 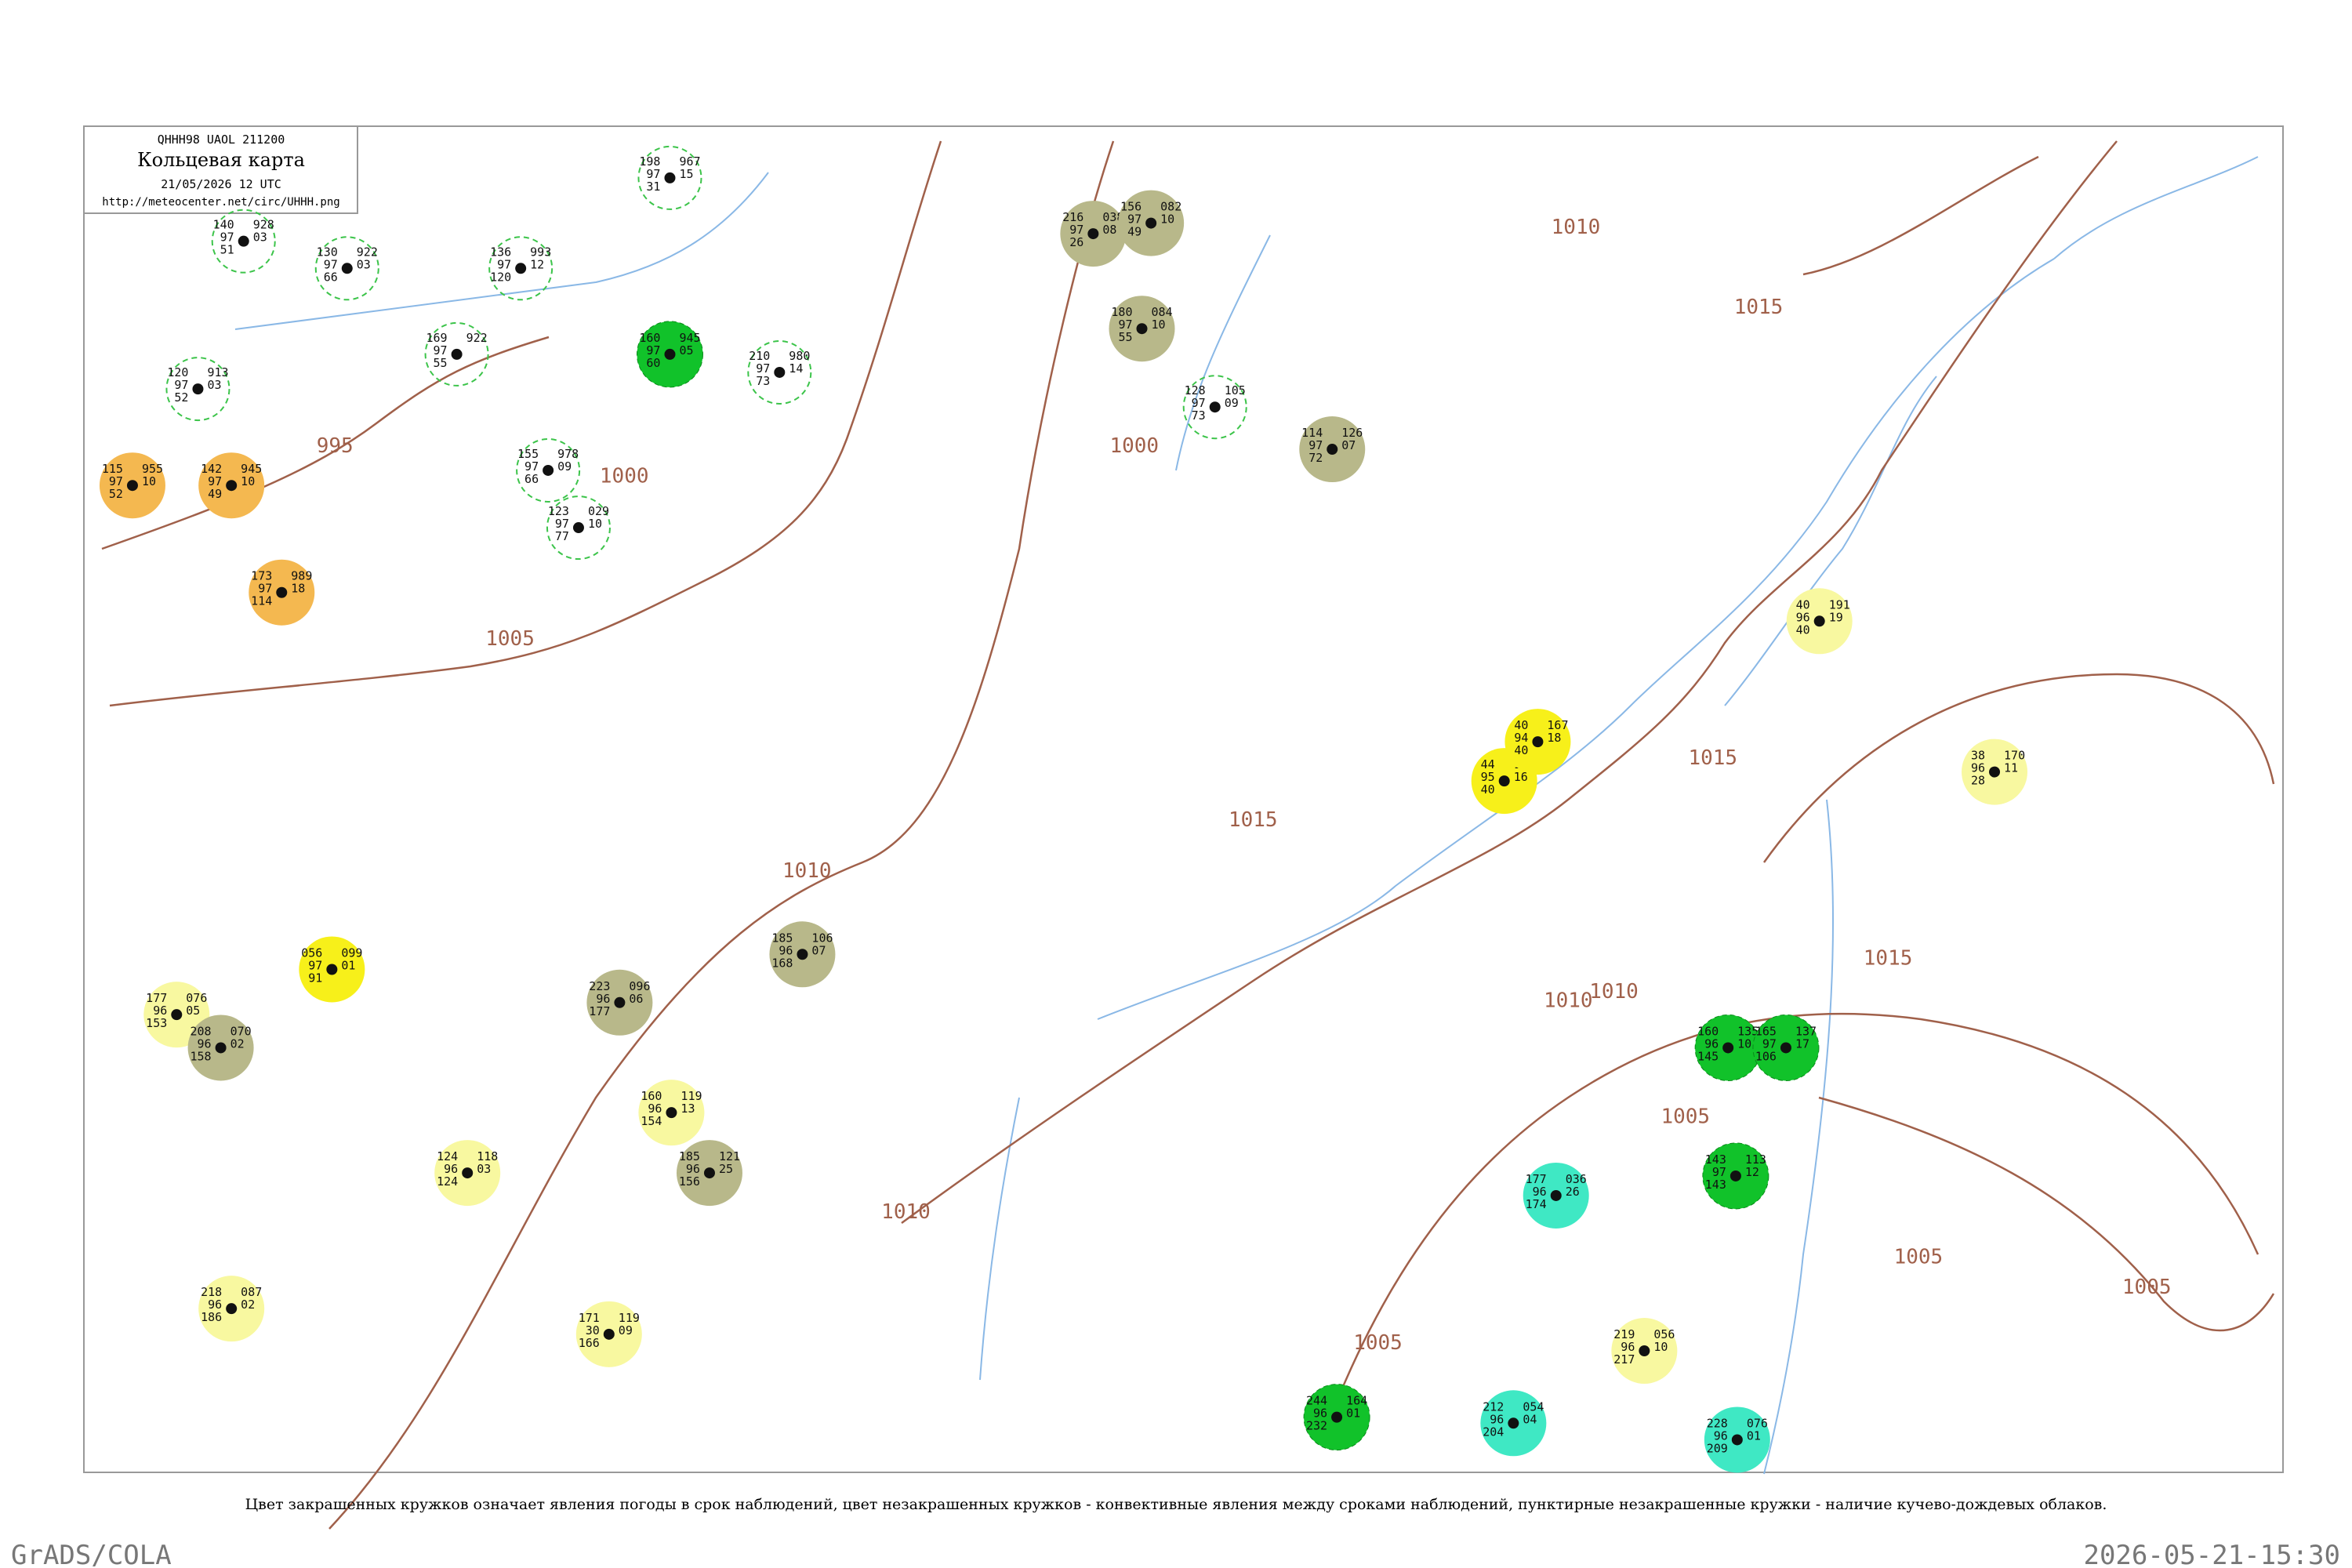 I want to click on station-value: 17, so click(x=1802, y=1043).